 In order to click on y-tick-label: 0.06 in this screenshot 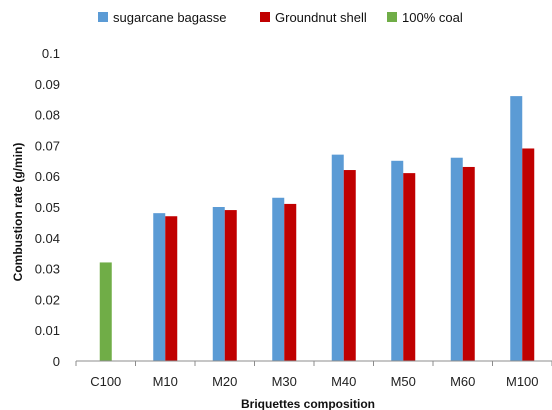, I will do `click(47, 176)`.